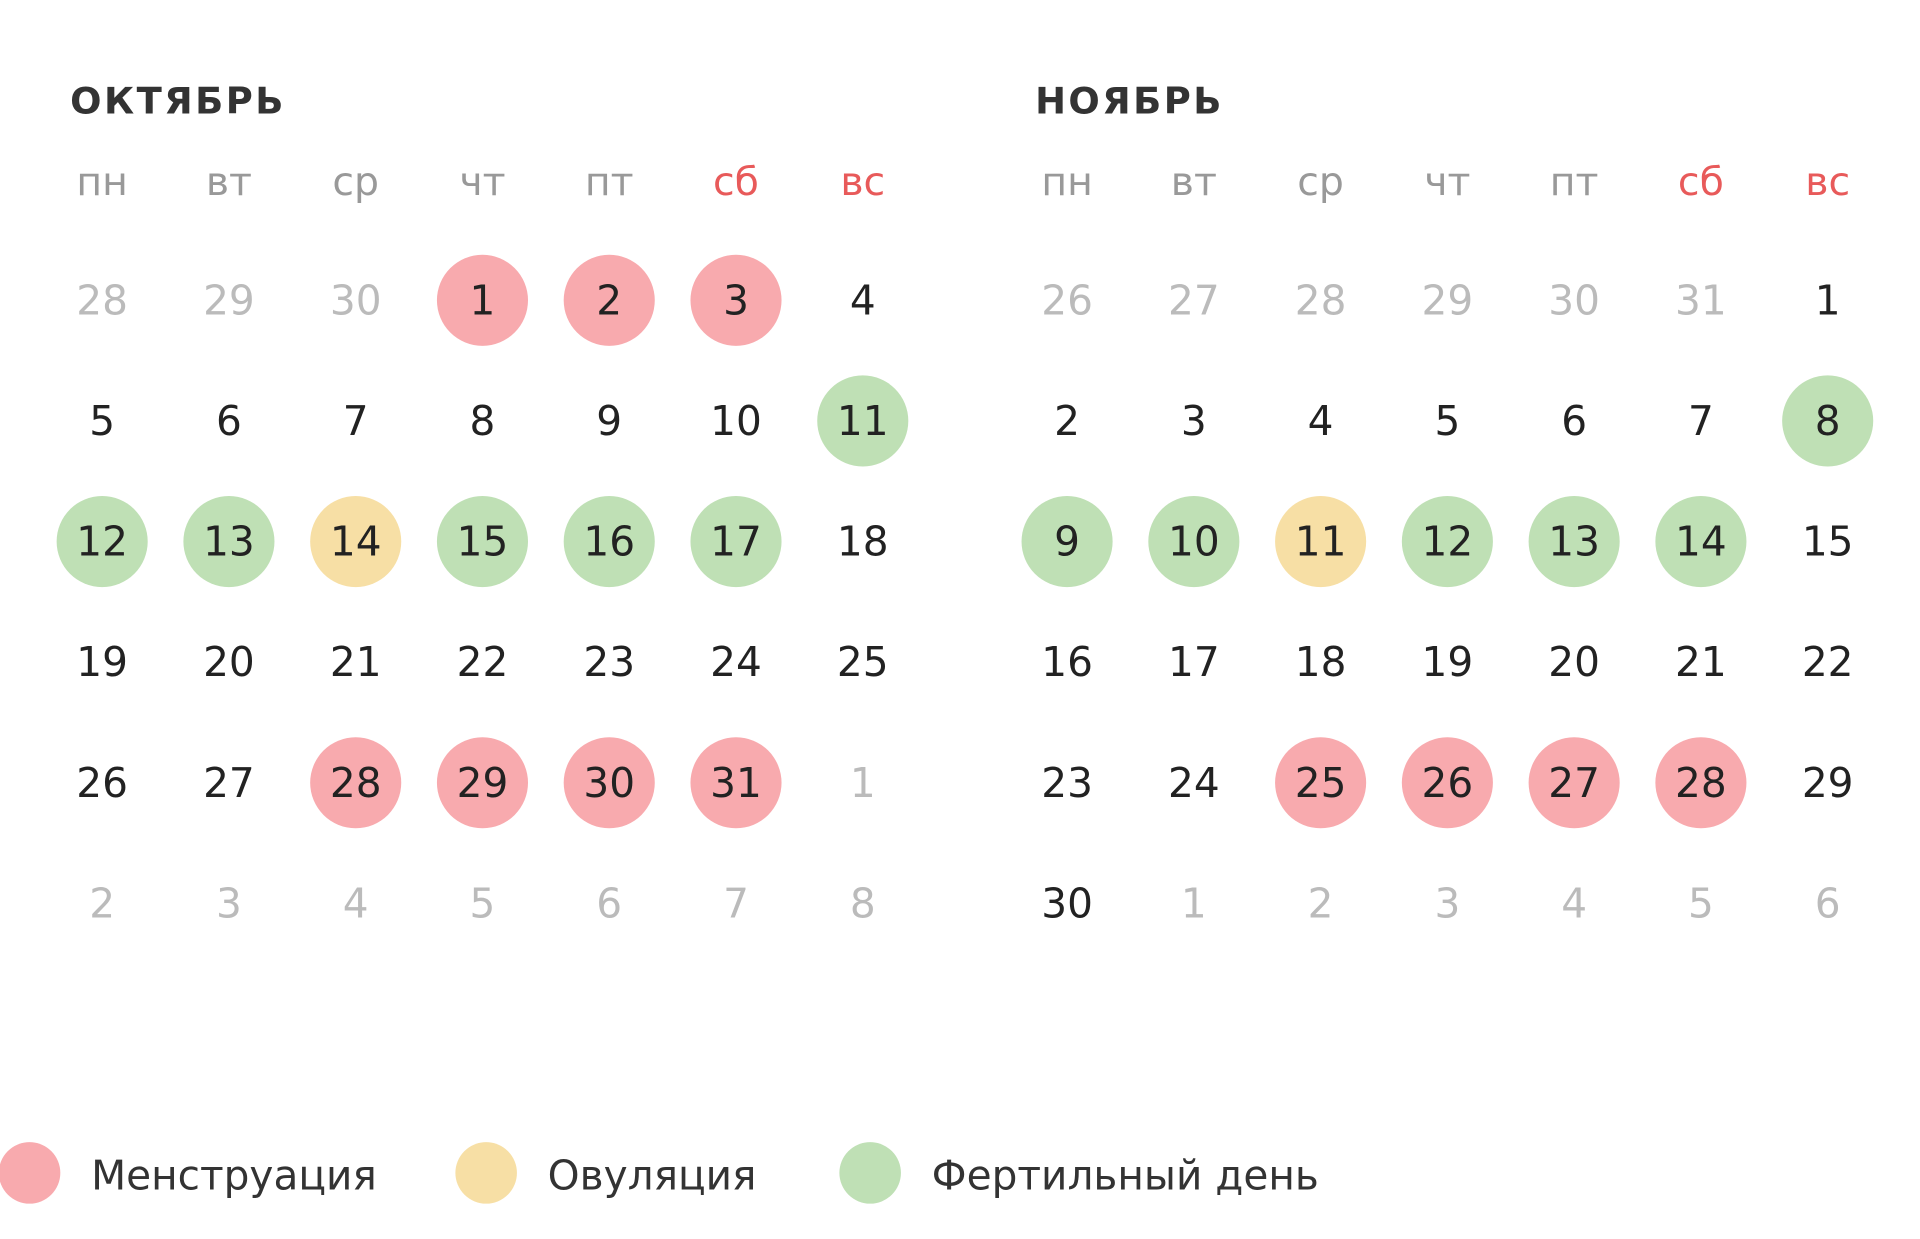 The height and width of the screenshot is (1239, 1920). Describe the element at coordinates (234, 1175) in the screenshot. I see `legend-label: Менструация` at that location.